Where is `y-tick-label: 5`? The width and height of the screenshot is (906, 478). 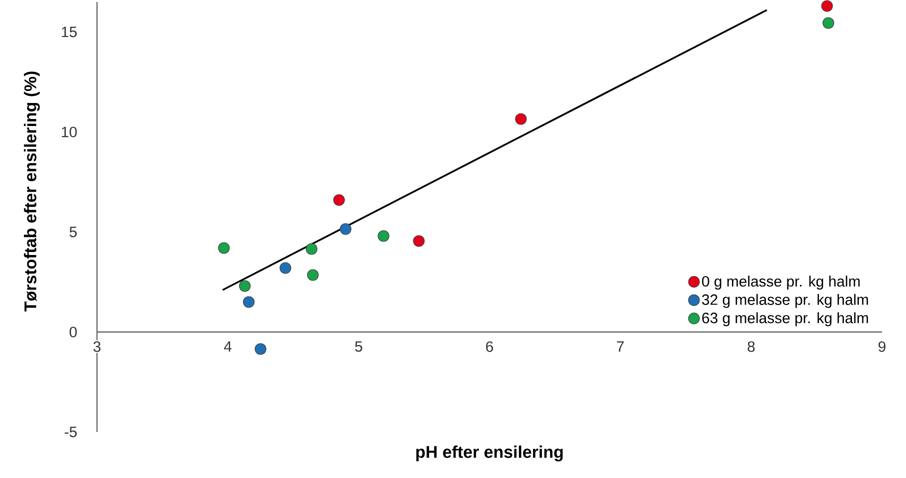
y-tick-label: 5 is located at coordinates (73, 232).